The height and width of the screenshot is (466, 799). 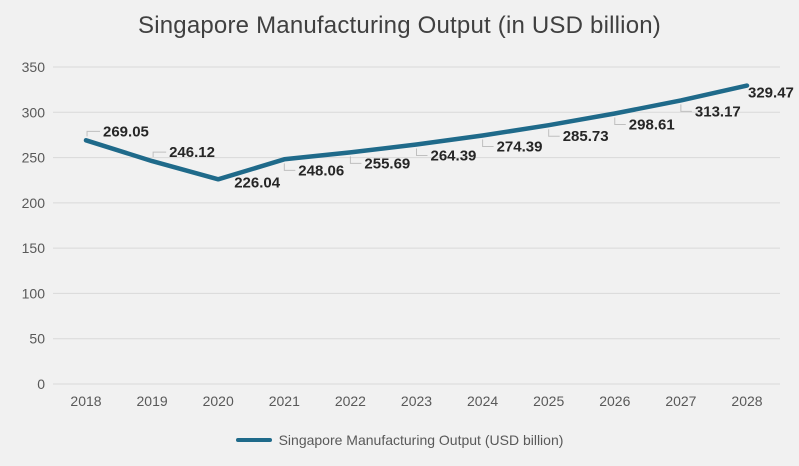 What do you see at coordinates (126, 131) in the screenshot?
I see `data-point-label: 269.05` at bounding box center [126, 131].